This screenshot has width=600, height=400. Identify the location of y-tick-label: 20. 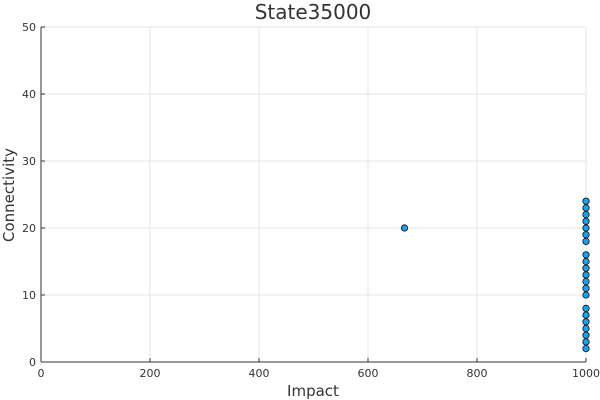
(29, 228).